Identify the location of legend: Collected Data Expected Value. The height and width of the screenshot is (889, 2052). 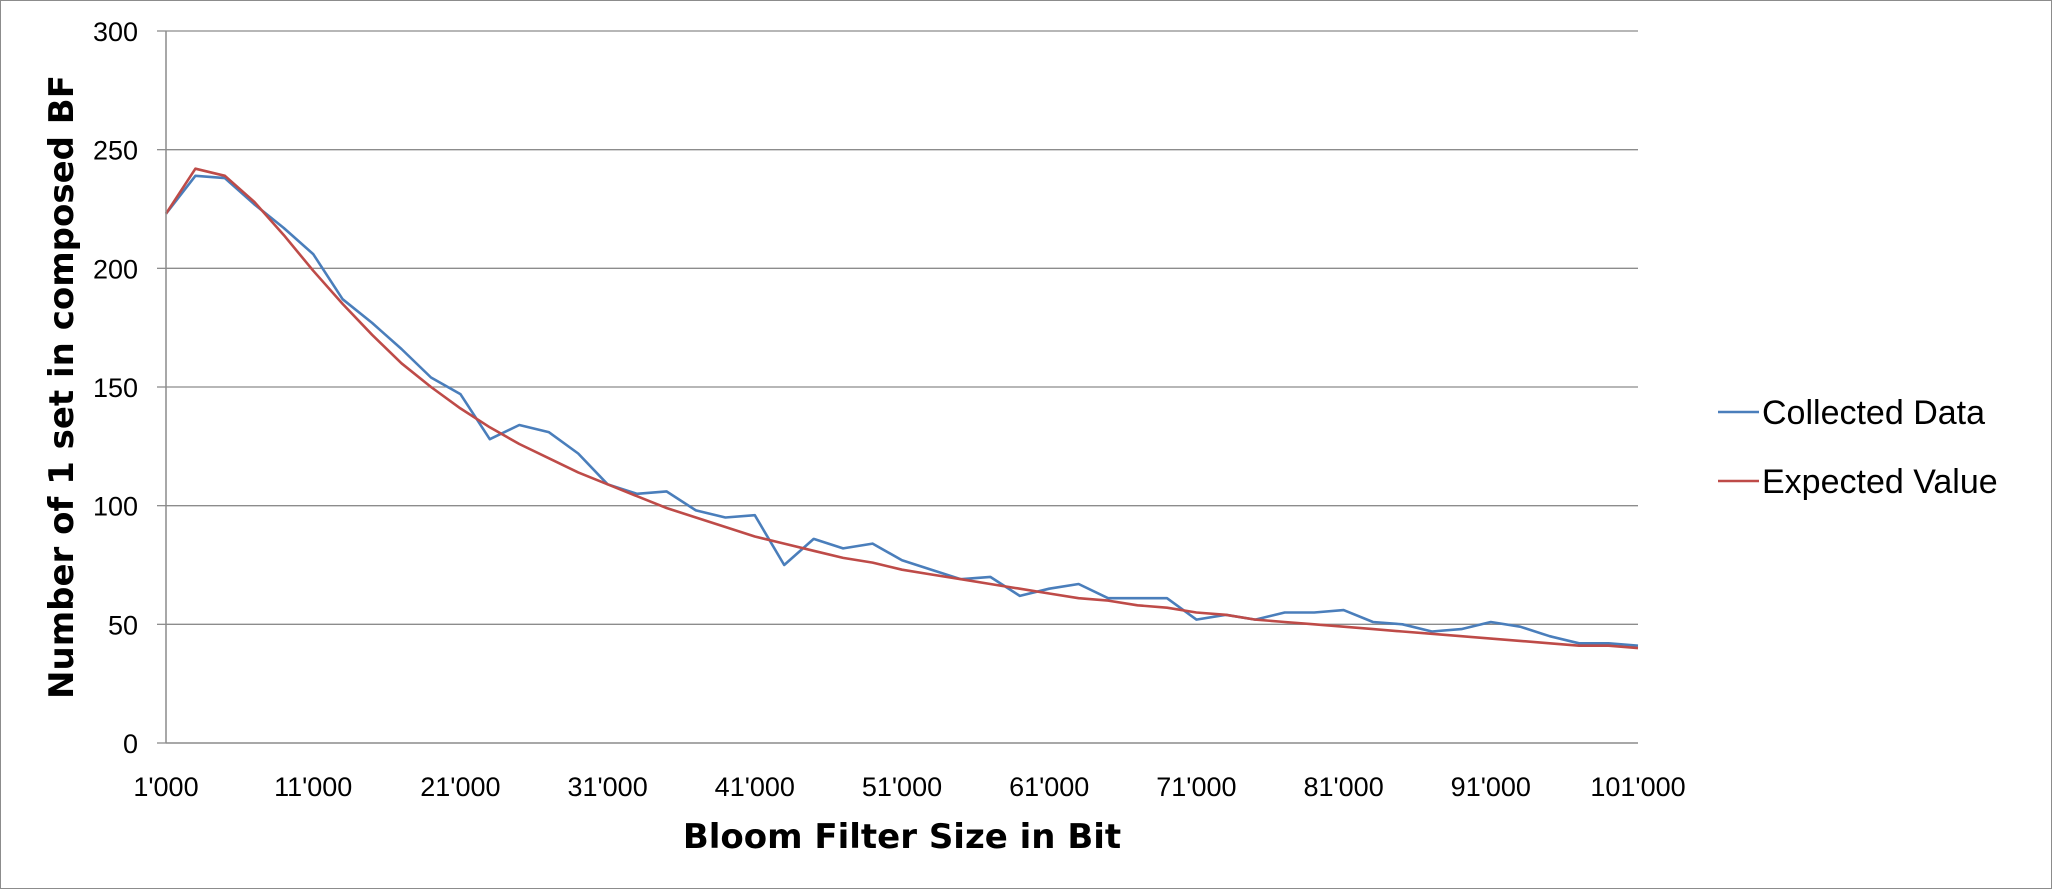
(1858, 447).